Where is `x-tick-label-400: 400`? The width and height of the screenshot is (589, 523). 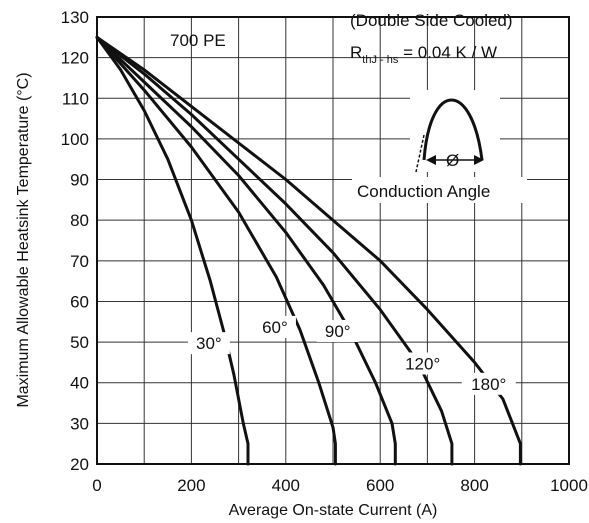 x-tick-label-400: 400 is located at coordinates (286, 485).